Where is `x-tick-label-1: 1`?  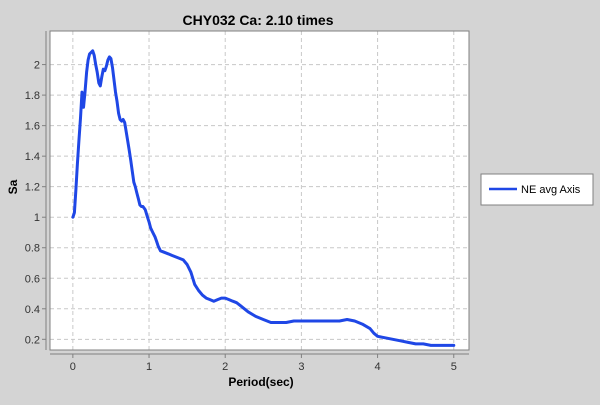 x-tick-label-1: 1 is located at coordinates (149, 367).